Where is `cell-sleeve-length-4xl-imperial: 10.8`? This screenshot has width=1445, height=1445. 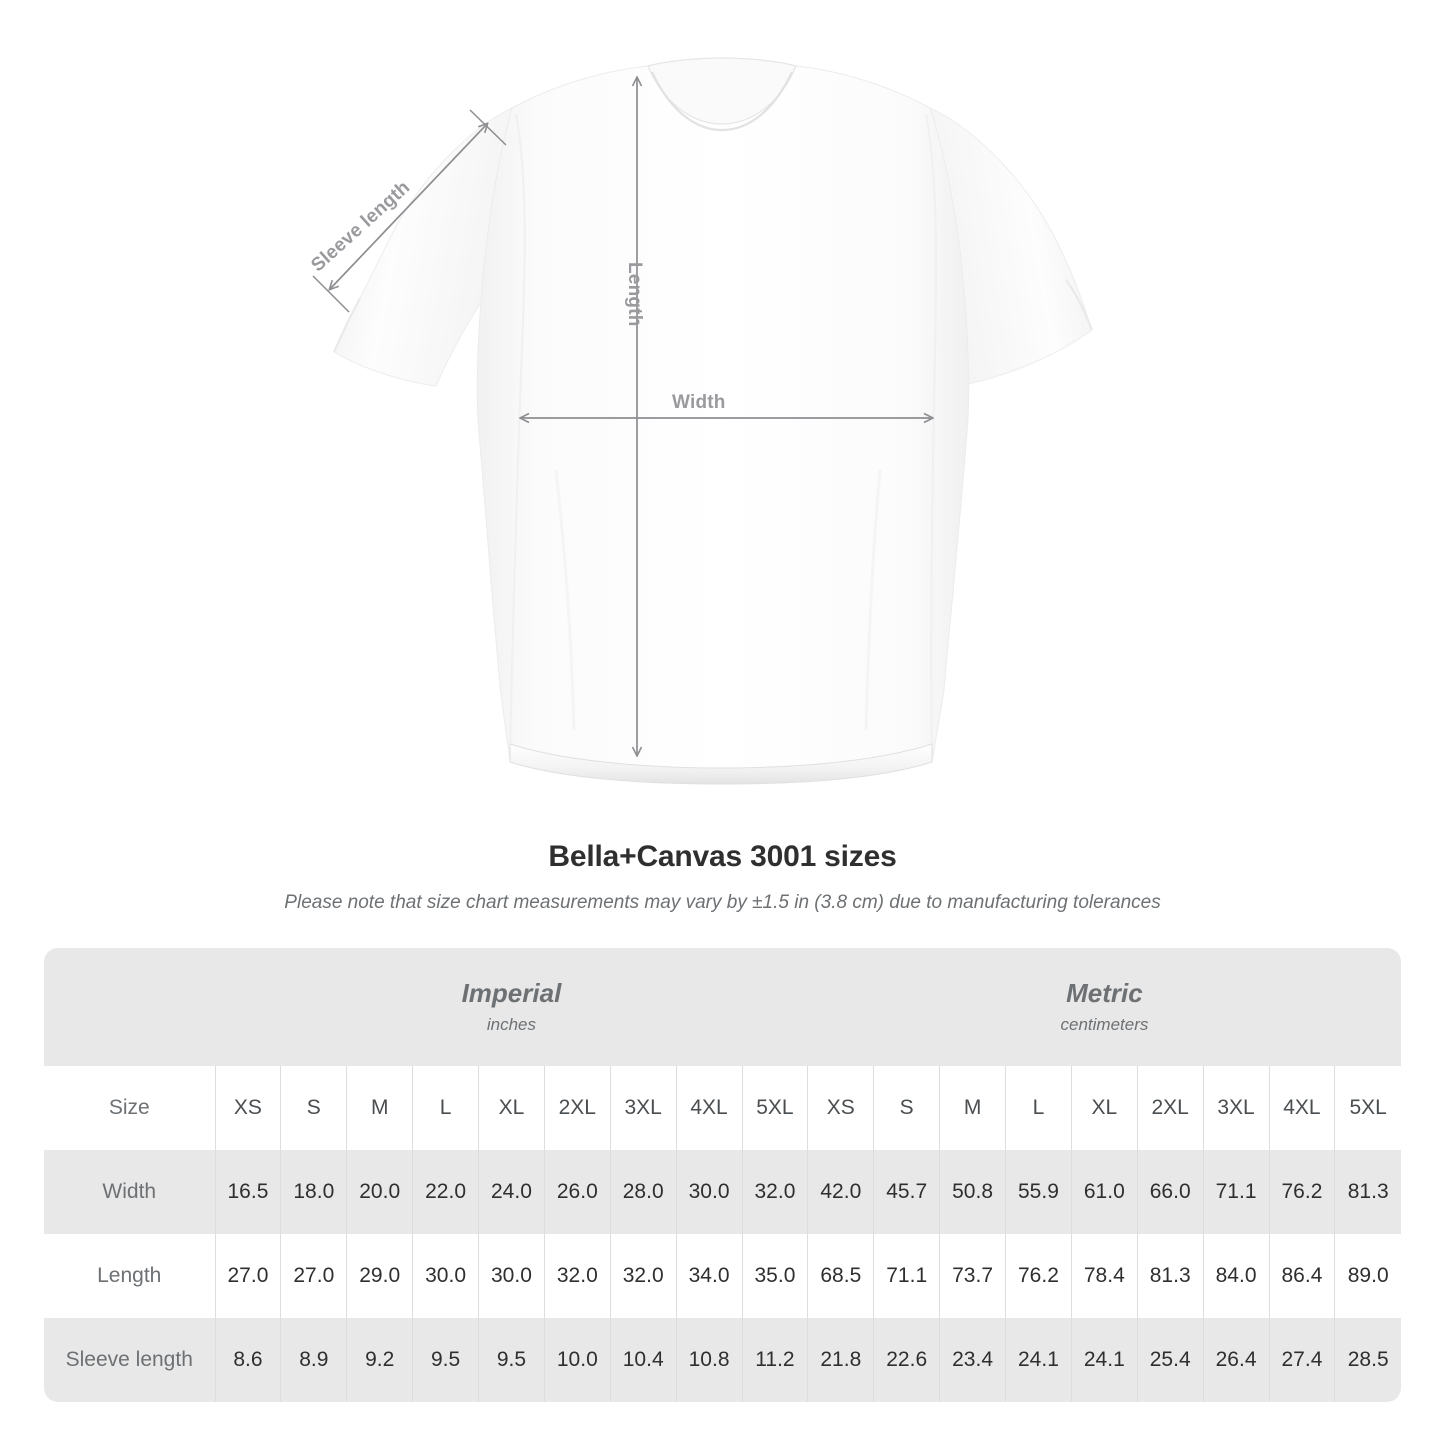
cell-sleeve-length-4xl-imperial: 10.8 is located at coordinates (708, 1360).